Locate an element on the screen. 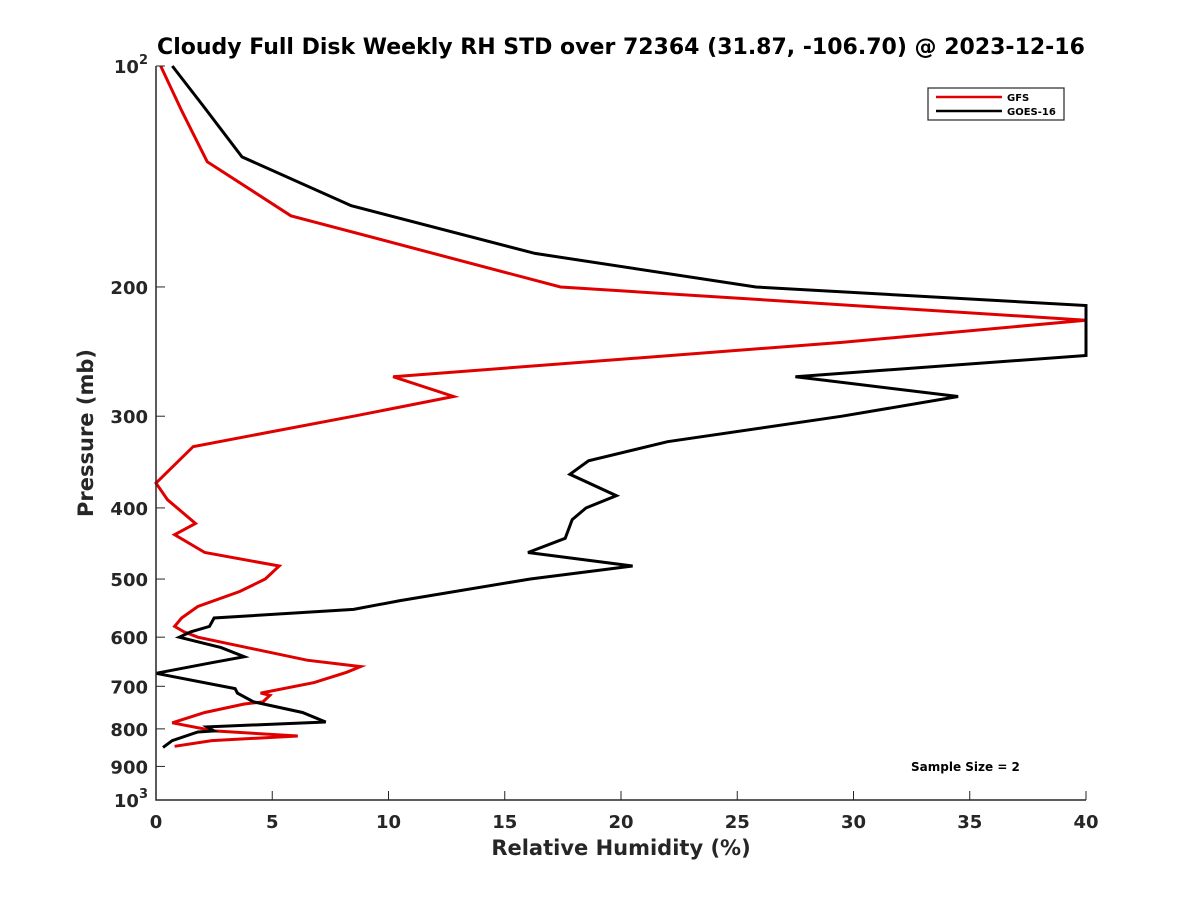 This screenshot has height=900, width=1200. y-ticks: 10² 200 300 400 500 600 700 800 900 10³ is located at coordinates (137, 432).